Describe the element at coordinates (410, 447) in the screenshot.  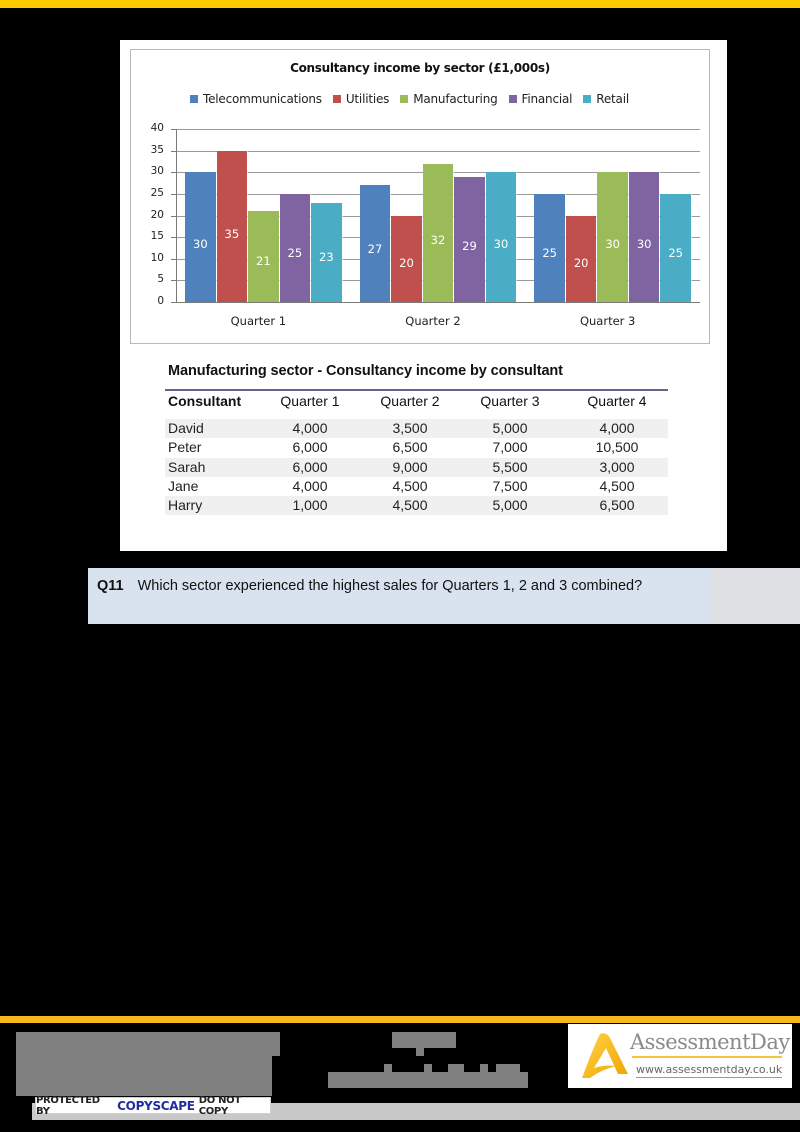
I see `income-value-cell: 6,500` at that location.